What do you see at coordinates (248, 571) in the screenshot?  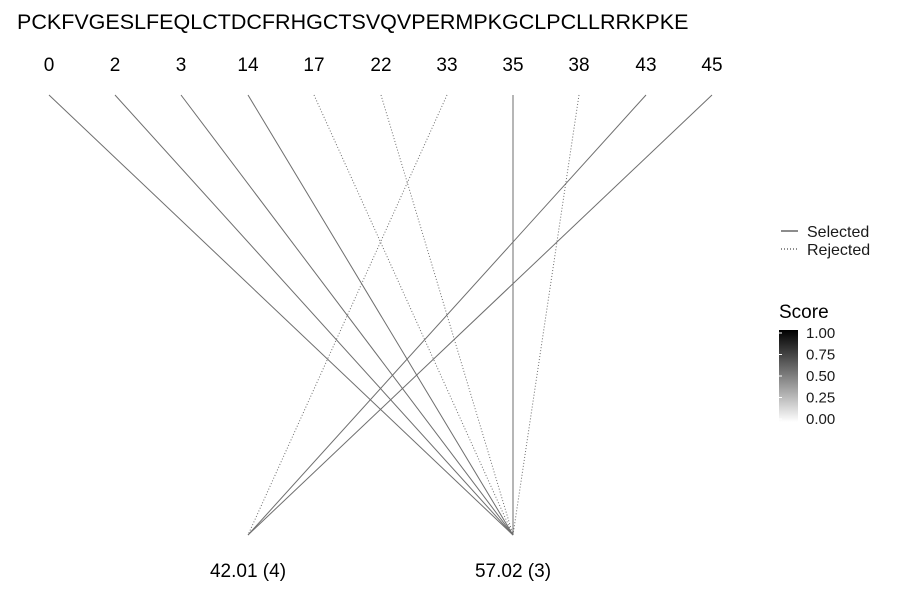 I see `group-label-1: 42.01 (4)` at bounding box center [248, 571].